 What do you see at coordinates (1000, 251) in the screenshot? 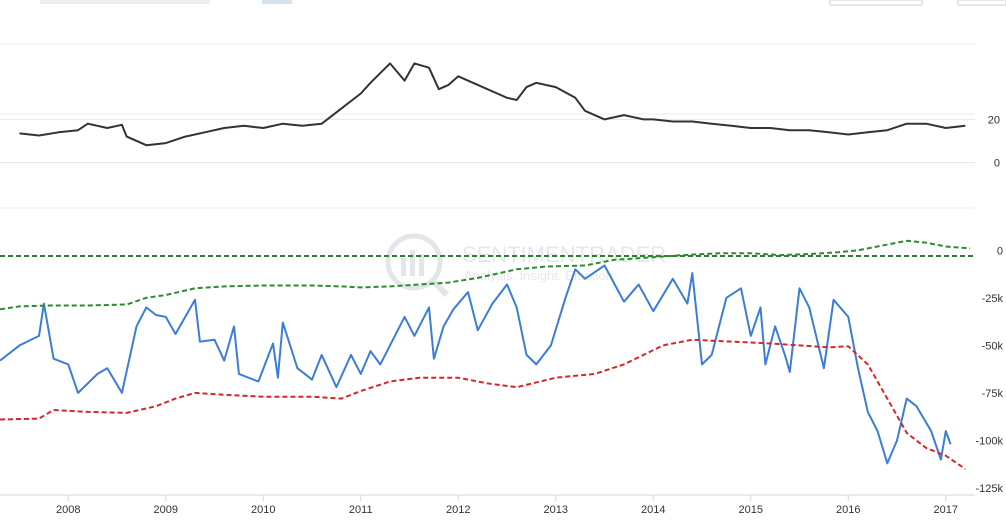
I see `lower-y-tick-label: 0` at bounding box center [1000, 251].